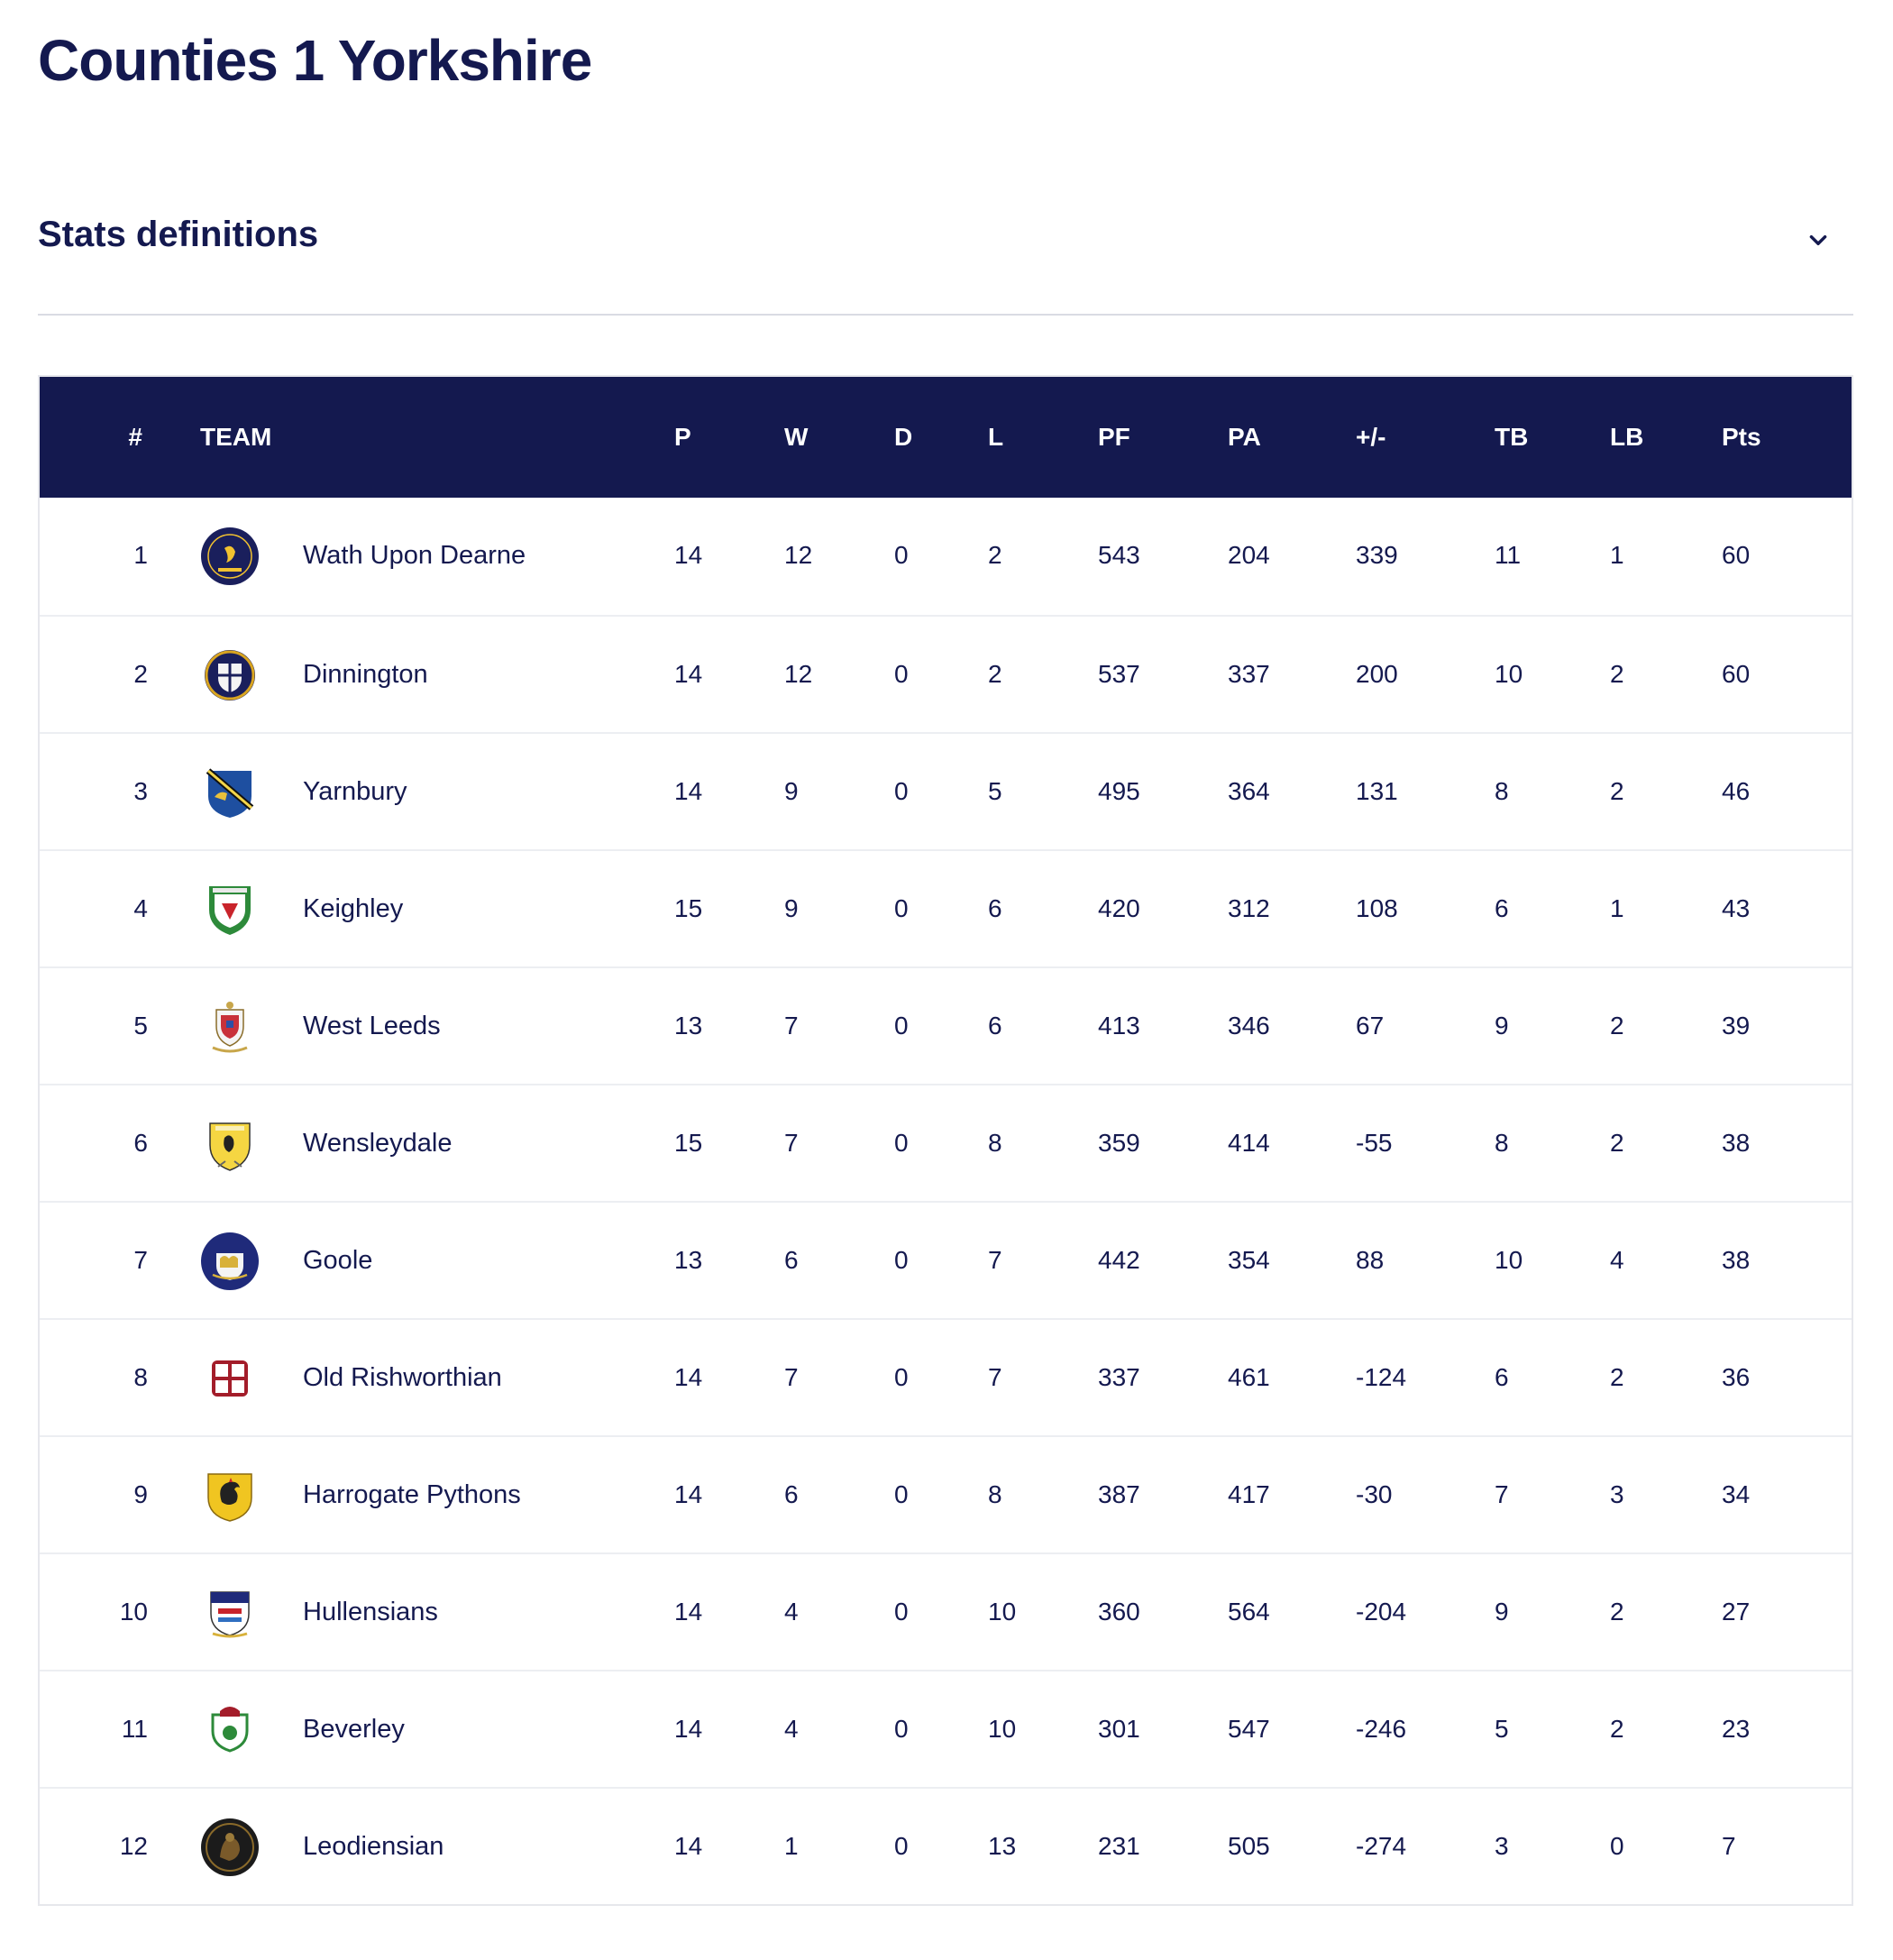 This screenshot has width=1893, height=1960. What do you see at coordinates (230, 1379) in the screenshot?
I see `old-rishworthian-crest-icon` at bounding box center [230, 1379].